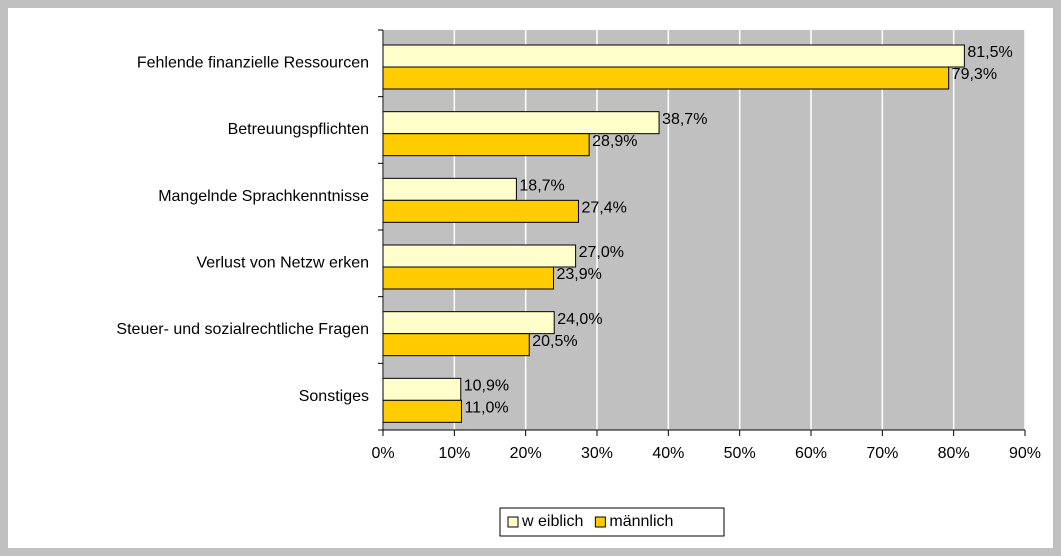 The image size is (1061, 556). Describe the element at coordinates (668, 453) in the screenshot. I see `x-tick-label: 40%` at that location.